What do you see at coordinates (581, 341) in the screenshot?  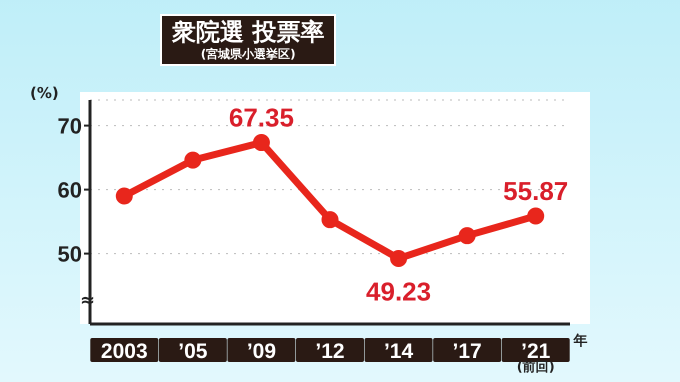 I see `x-axis-title: 年` at bounding box center [581, 341].